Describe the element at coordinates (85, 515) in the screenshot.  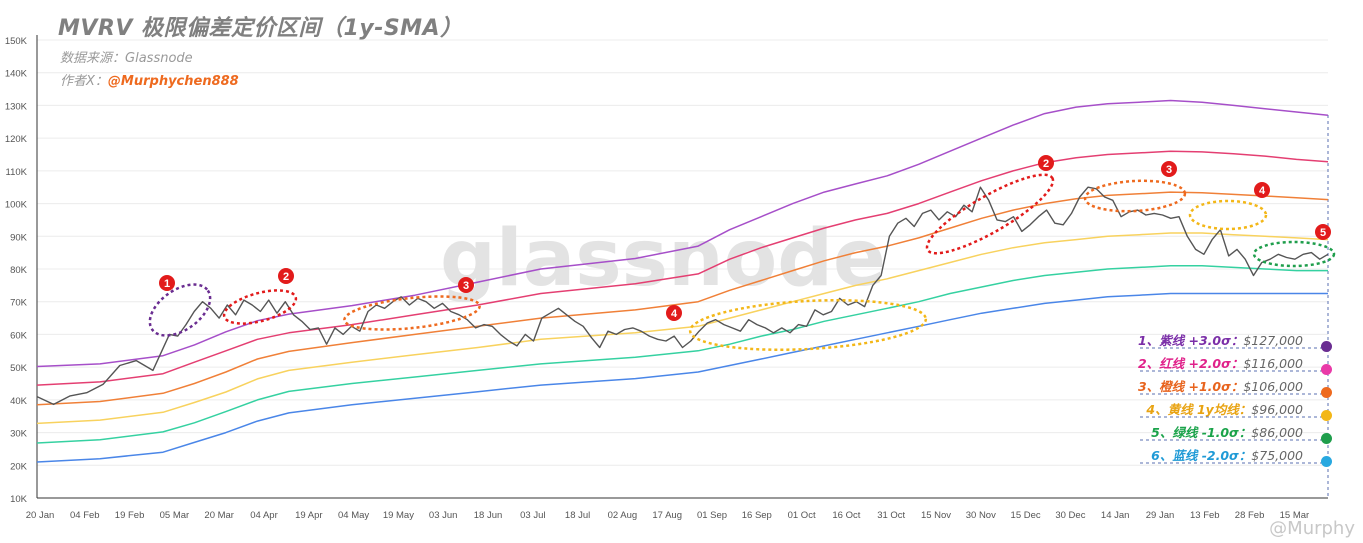
I see `x-tick-label: 04 Feb` at that location.